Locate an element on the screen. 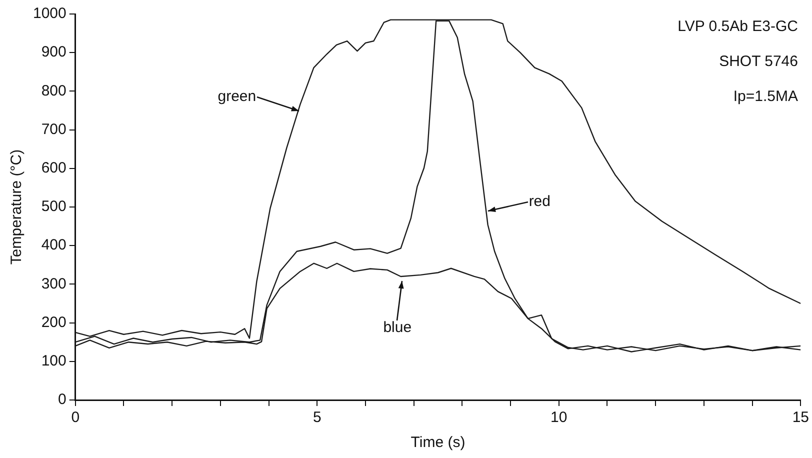 This screenshot has width=812, height=458. x-tick-label: 0 is located at coordinates (75, 417).